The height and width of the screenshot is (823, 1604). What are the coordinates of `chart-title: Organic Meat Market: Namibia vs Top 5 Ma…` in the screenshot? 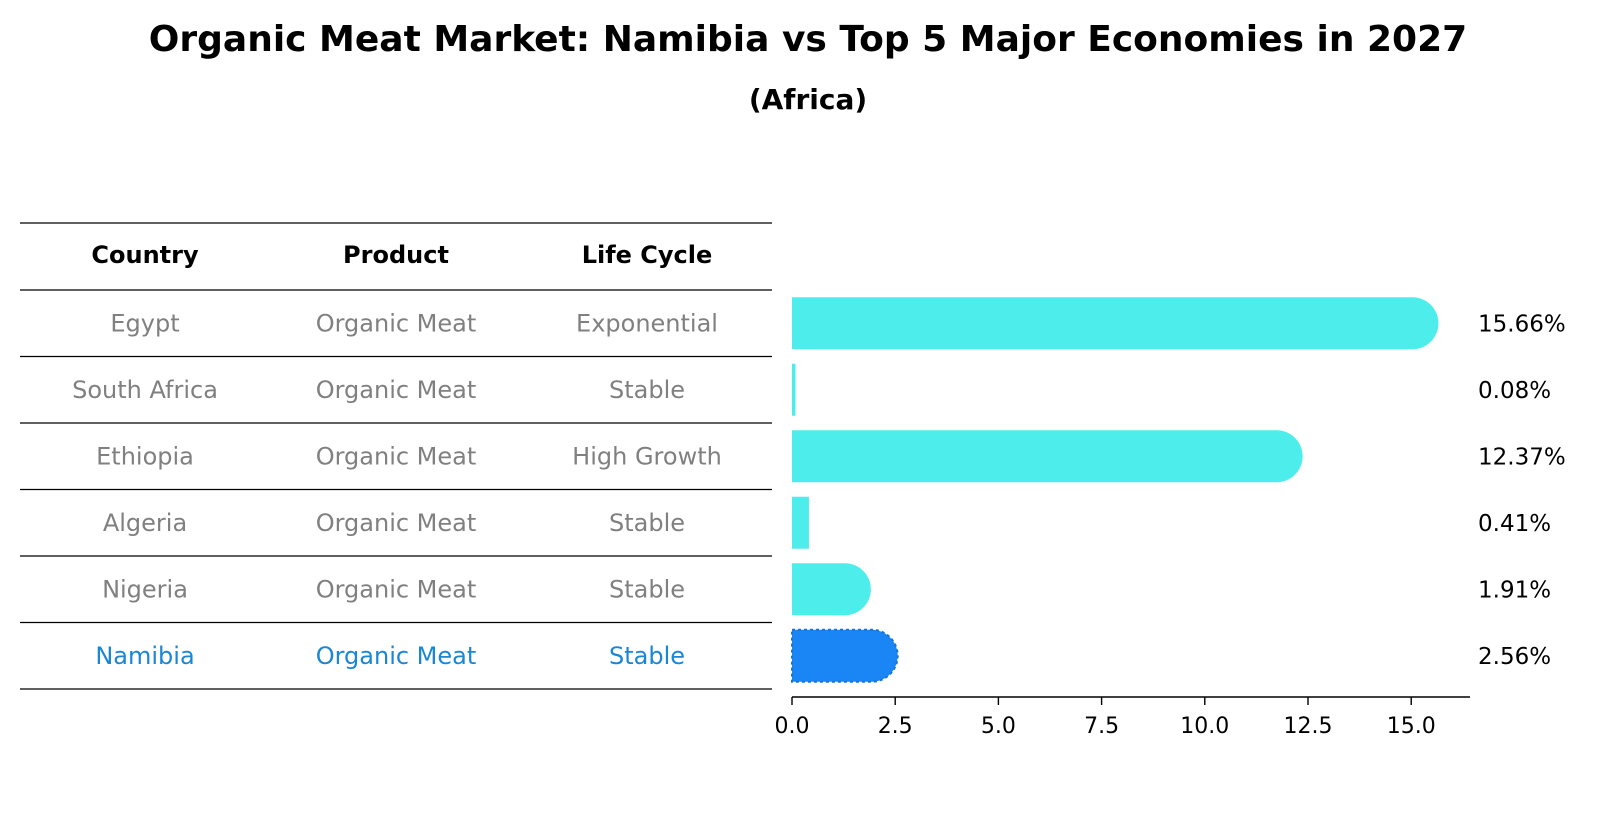 It's located at (808, 39).